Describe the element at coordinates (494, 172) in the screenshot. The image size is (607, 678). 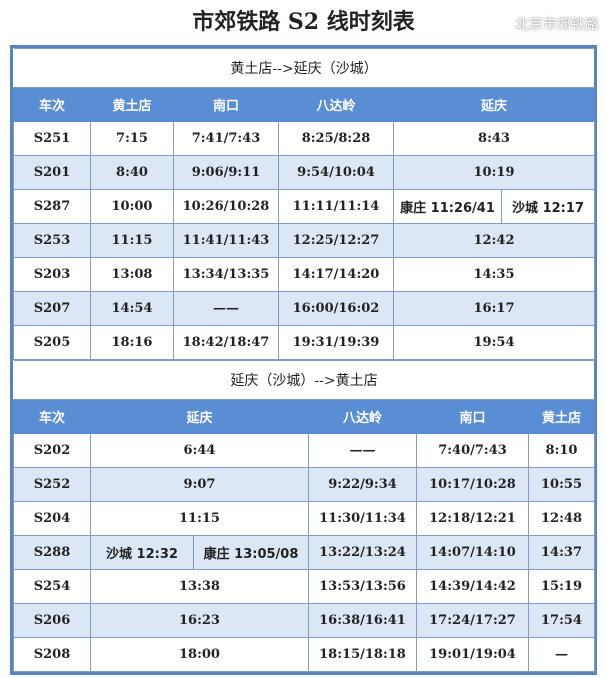
I see `time-cell: 10:19` at that location.